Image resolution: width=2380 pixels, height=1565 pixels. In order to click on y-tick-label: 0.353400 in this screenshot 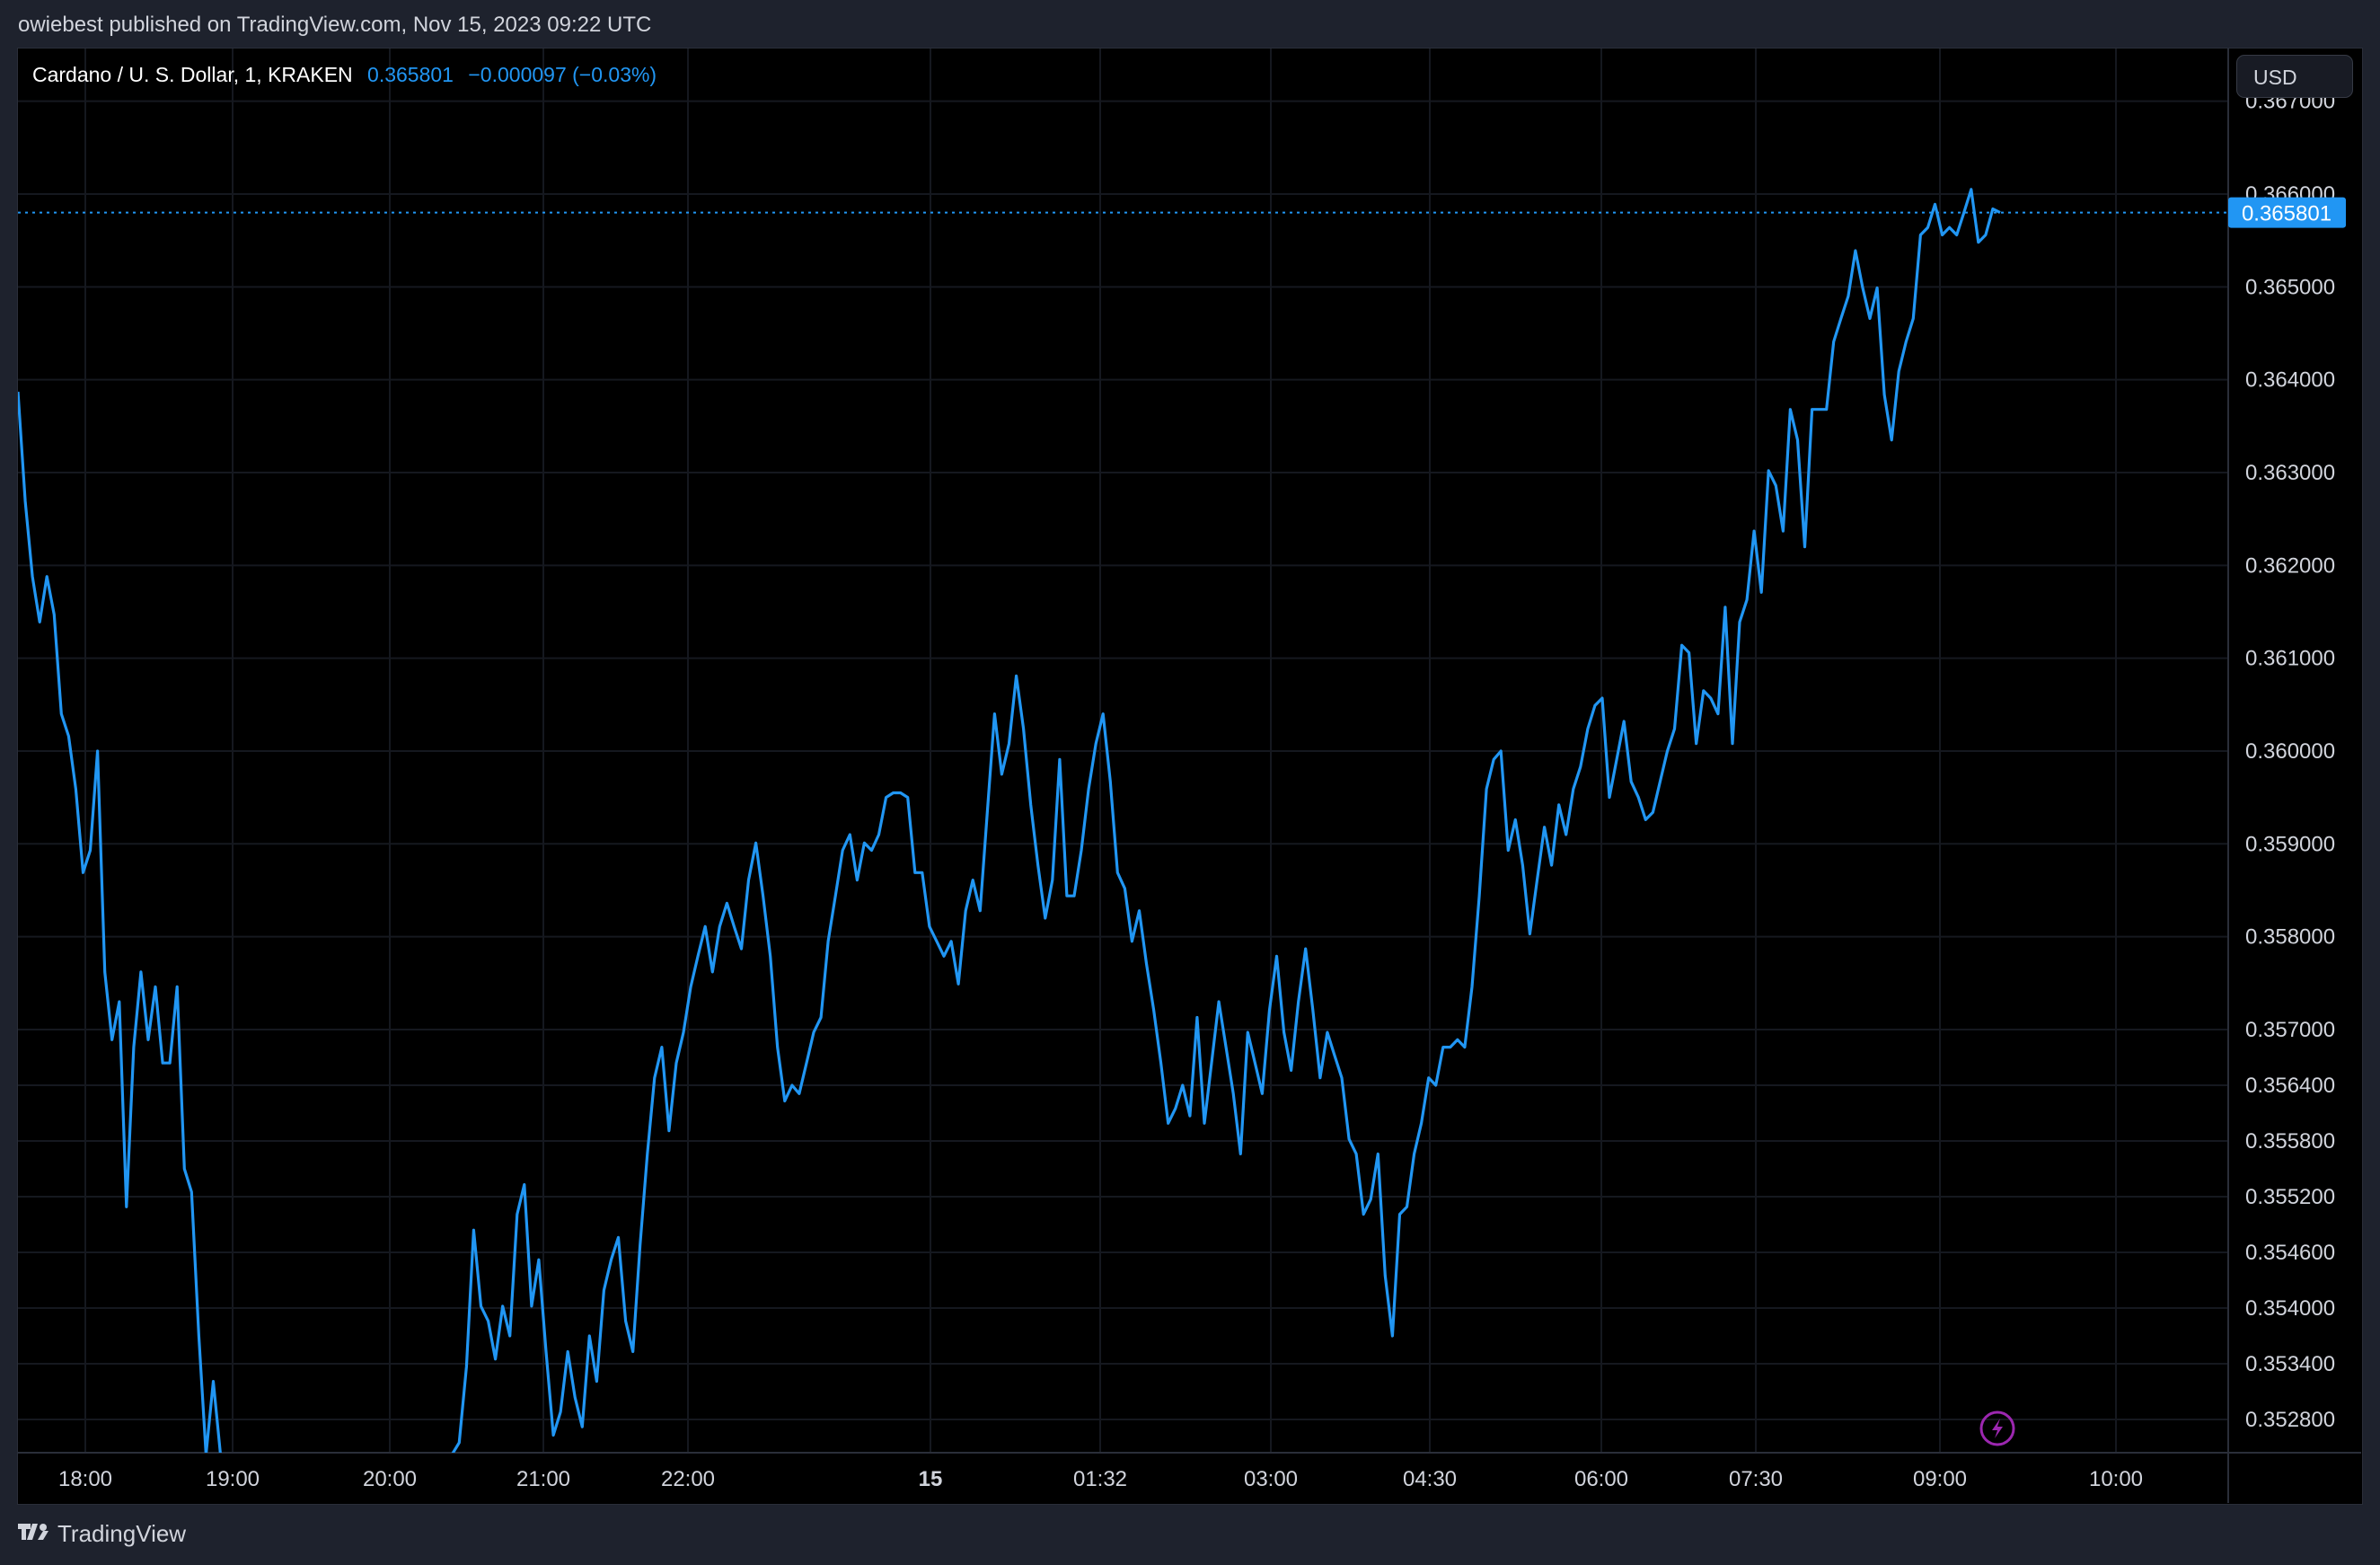, I will do `click(2290, 1364)`.